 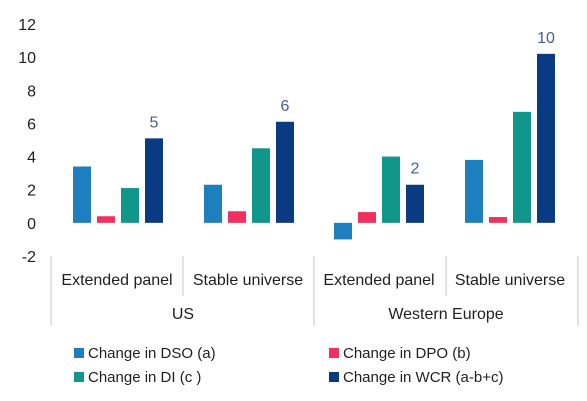 What do you see at coordinates (27, 141) in the screenshot?
I see `y-axis: 12 10 8 6 4 2 0 -2` at bounding box center [27, 141].